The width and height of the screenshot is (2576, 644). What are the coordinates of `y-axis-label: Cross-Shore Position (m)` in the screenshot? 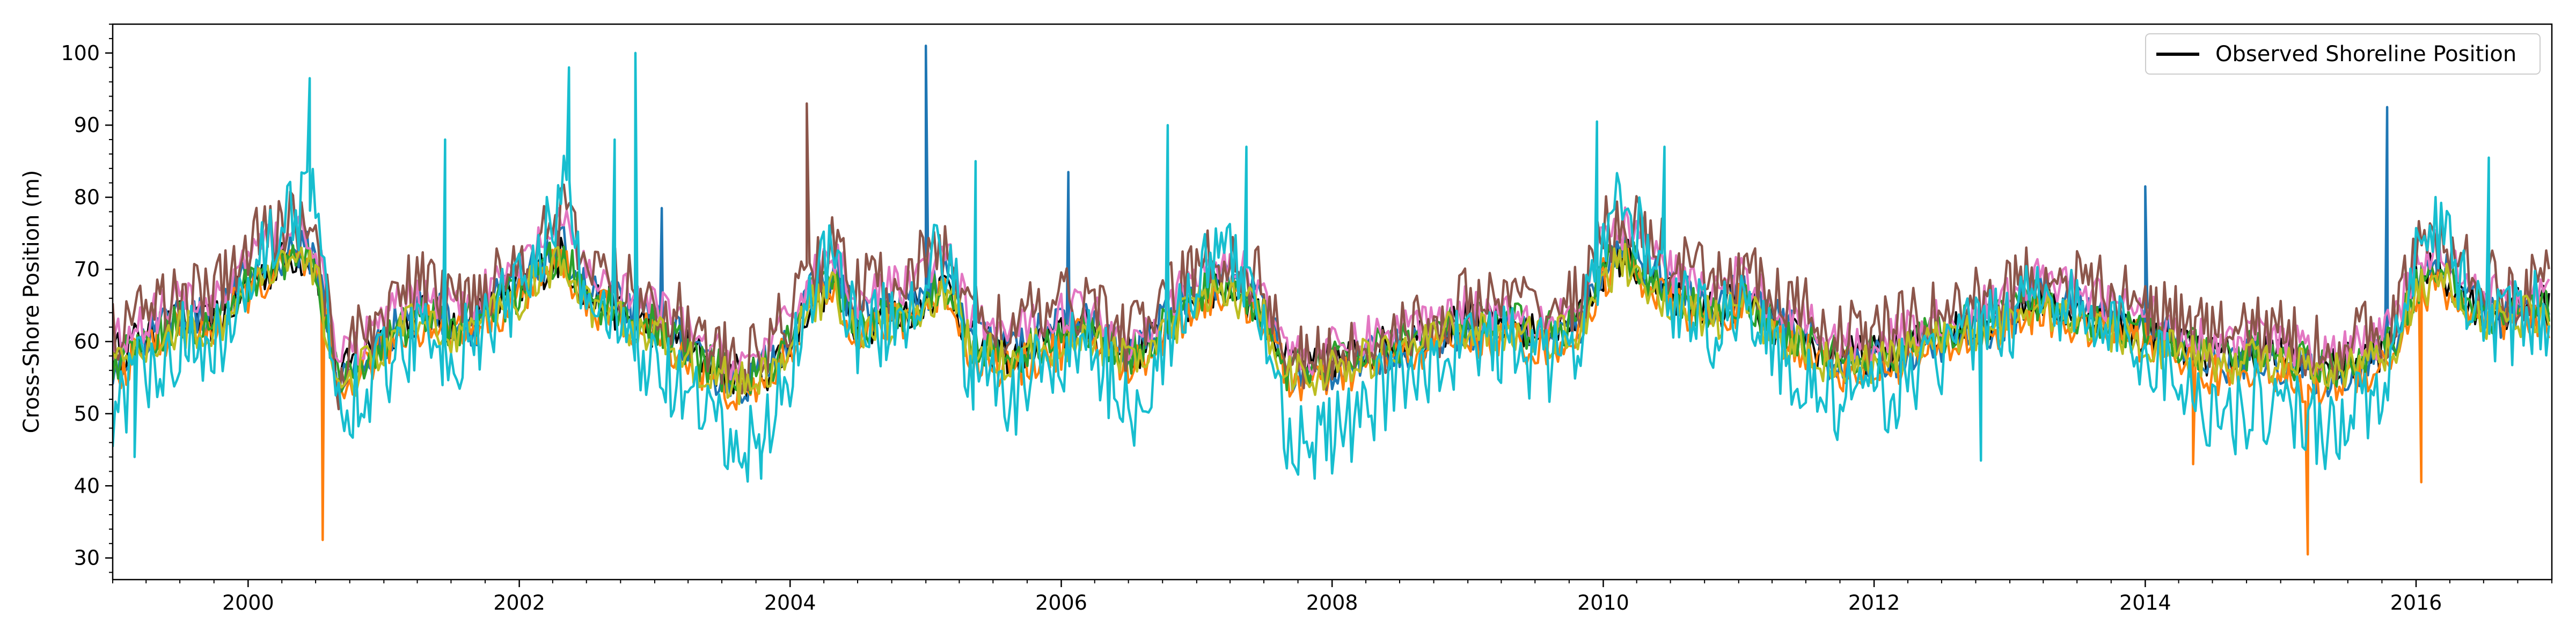 It's located at (31, 302).